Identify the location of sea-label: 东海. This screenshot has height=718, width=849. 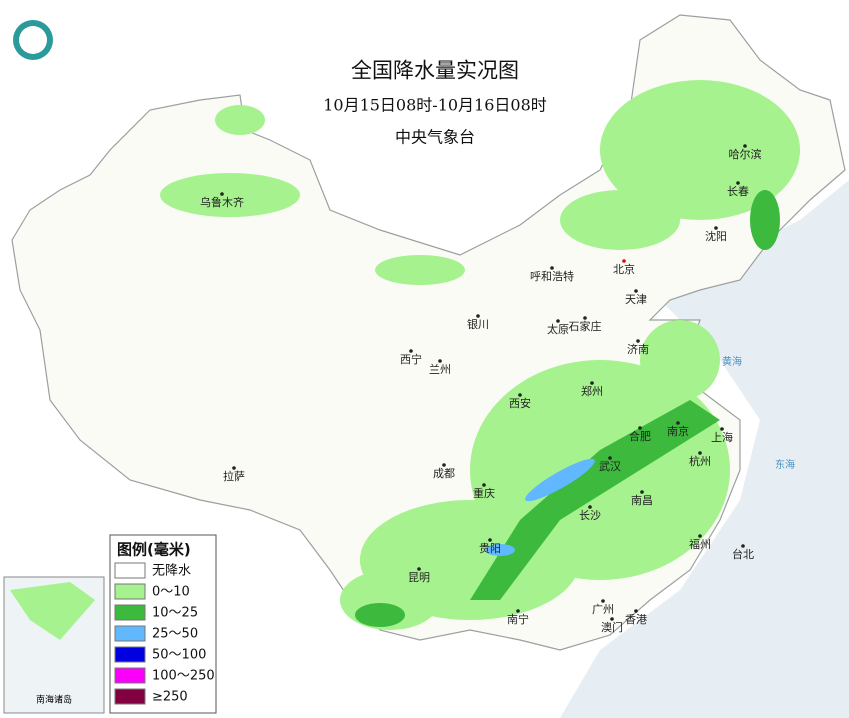
(785, 464).